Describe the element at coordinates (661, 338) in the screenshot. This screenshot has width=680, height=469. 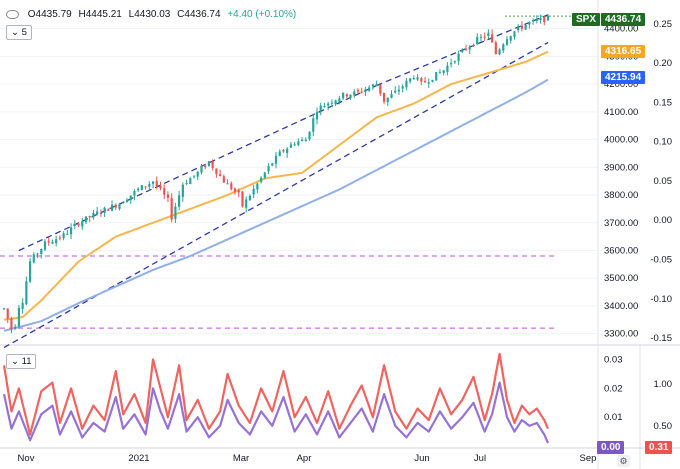
I see `percent-tick: -0.15` at that location.